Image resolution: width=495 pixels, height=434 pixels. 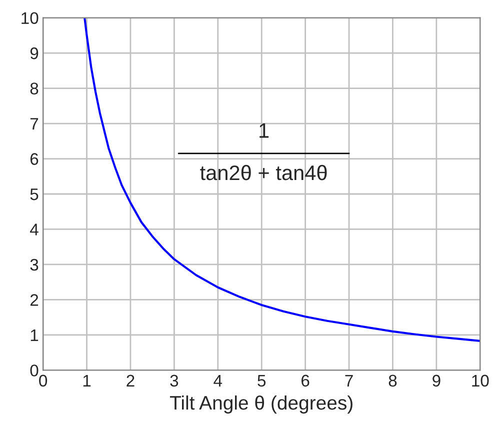 What do you see at coordinates (130, 380) in the screenshot?
I see `x-tick-label: 2` at bounding box center [130, 380].